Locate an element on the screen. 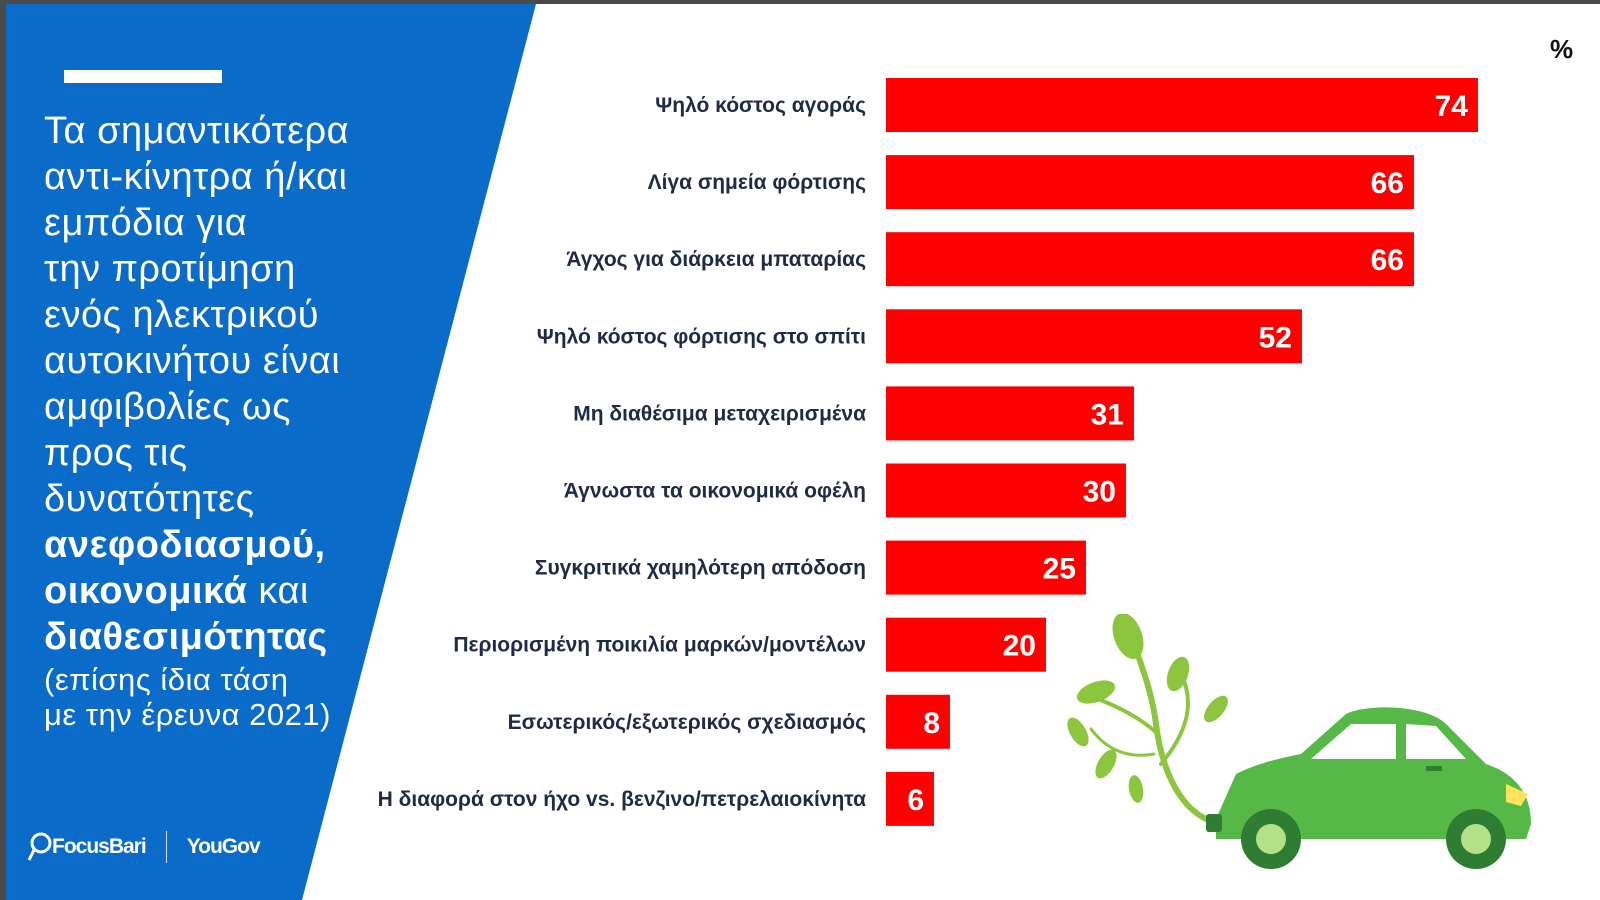 This screenshot has height=900, width=1600. leaf-icons is located at coordinates (1147, 708).